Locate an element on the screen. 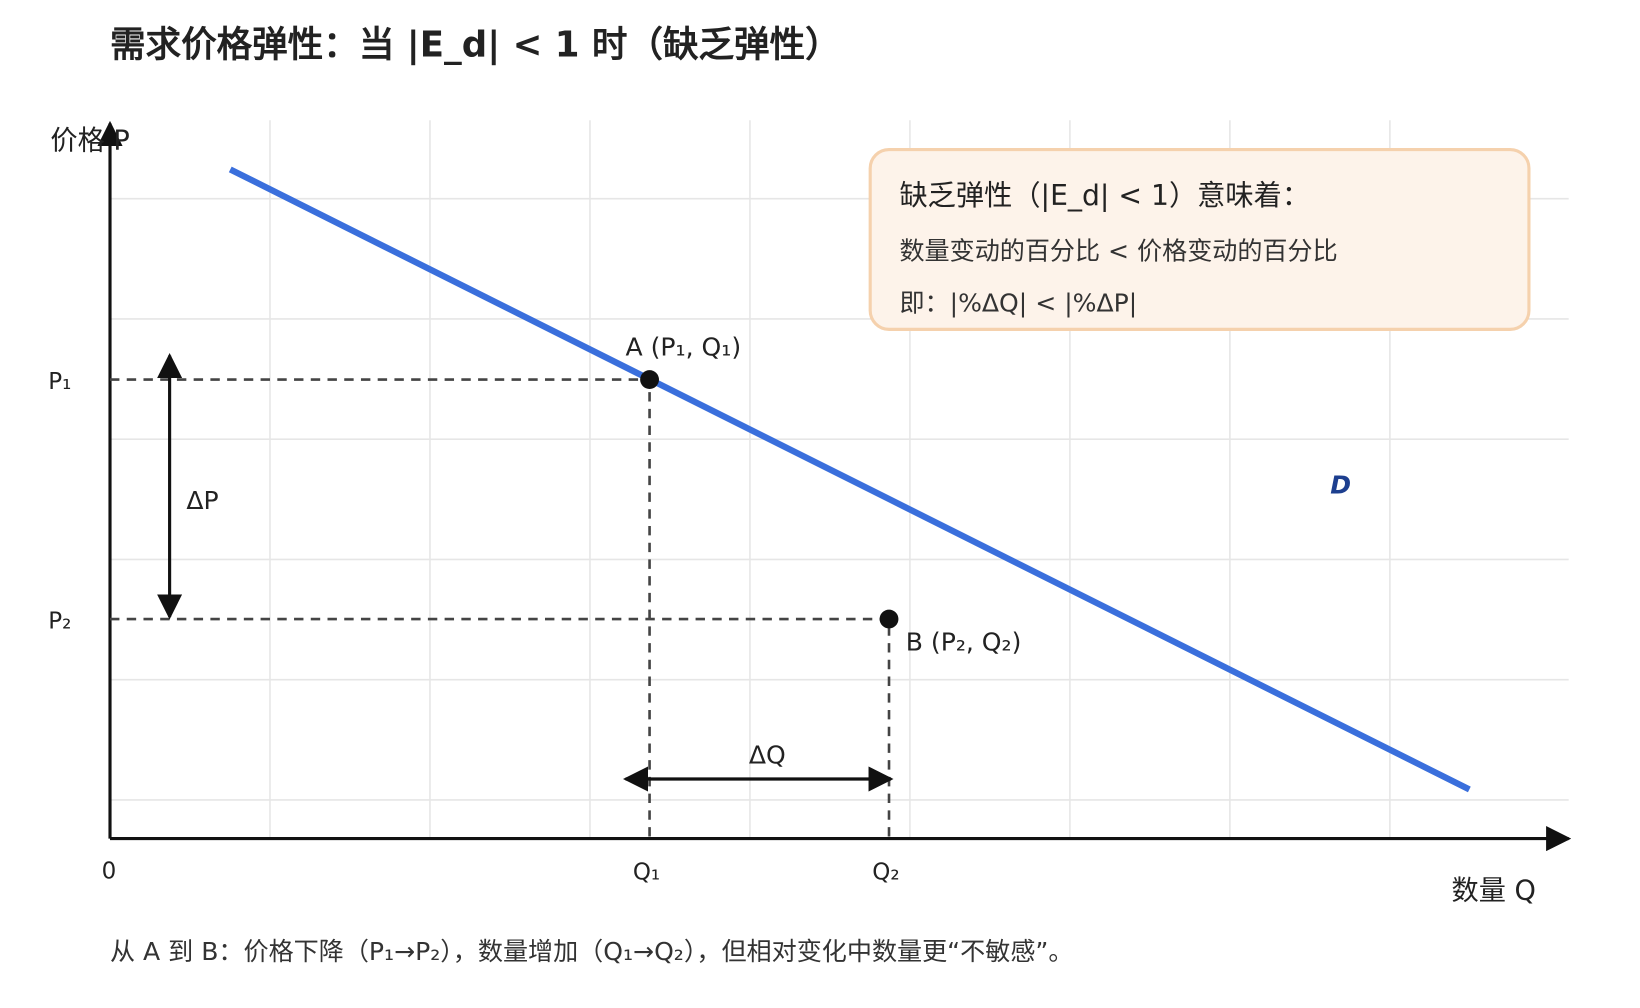  point-a-label: A (P₁, Q₁) is located at coordinates (684, 347).